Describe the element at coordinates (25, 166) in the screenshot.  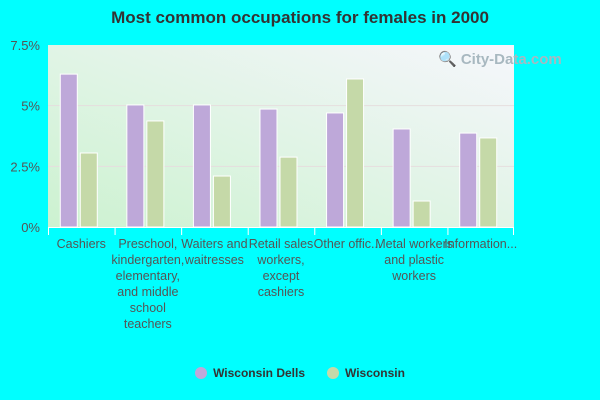
I see `y-tick-label: 2.5%` at that location.